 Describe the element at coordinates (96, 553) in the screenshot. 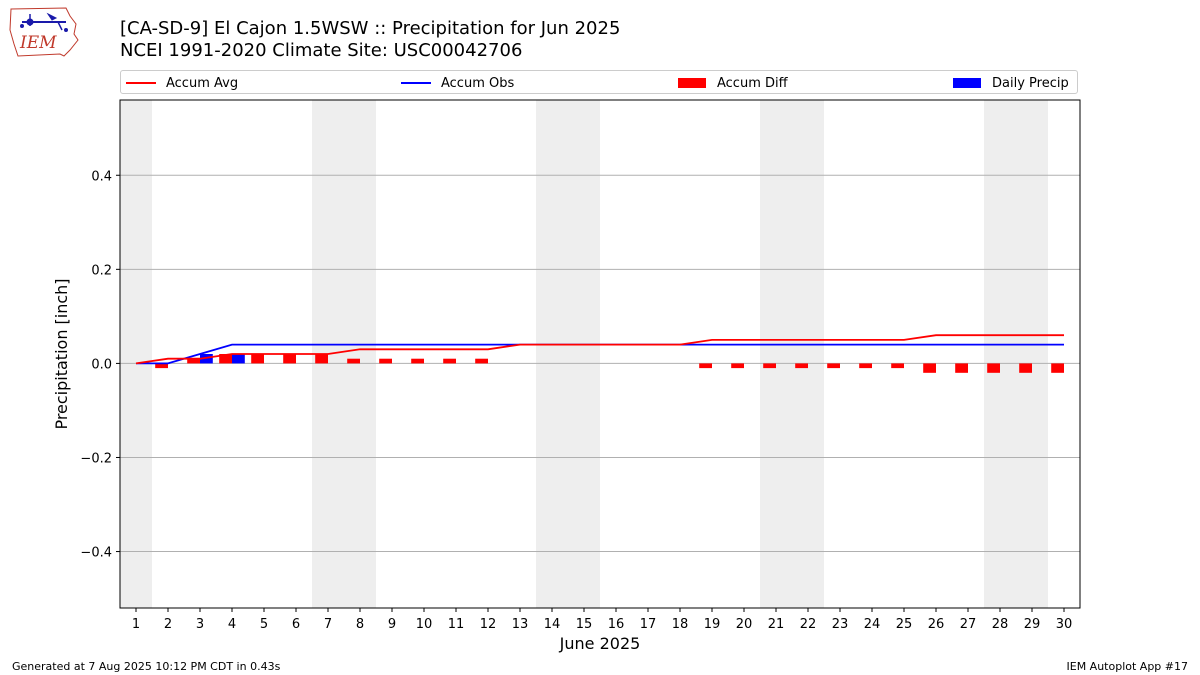

I see `y-tick-label: −0.4` at that location.